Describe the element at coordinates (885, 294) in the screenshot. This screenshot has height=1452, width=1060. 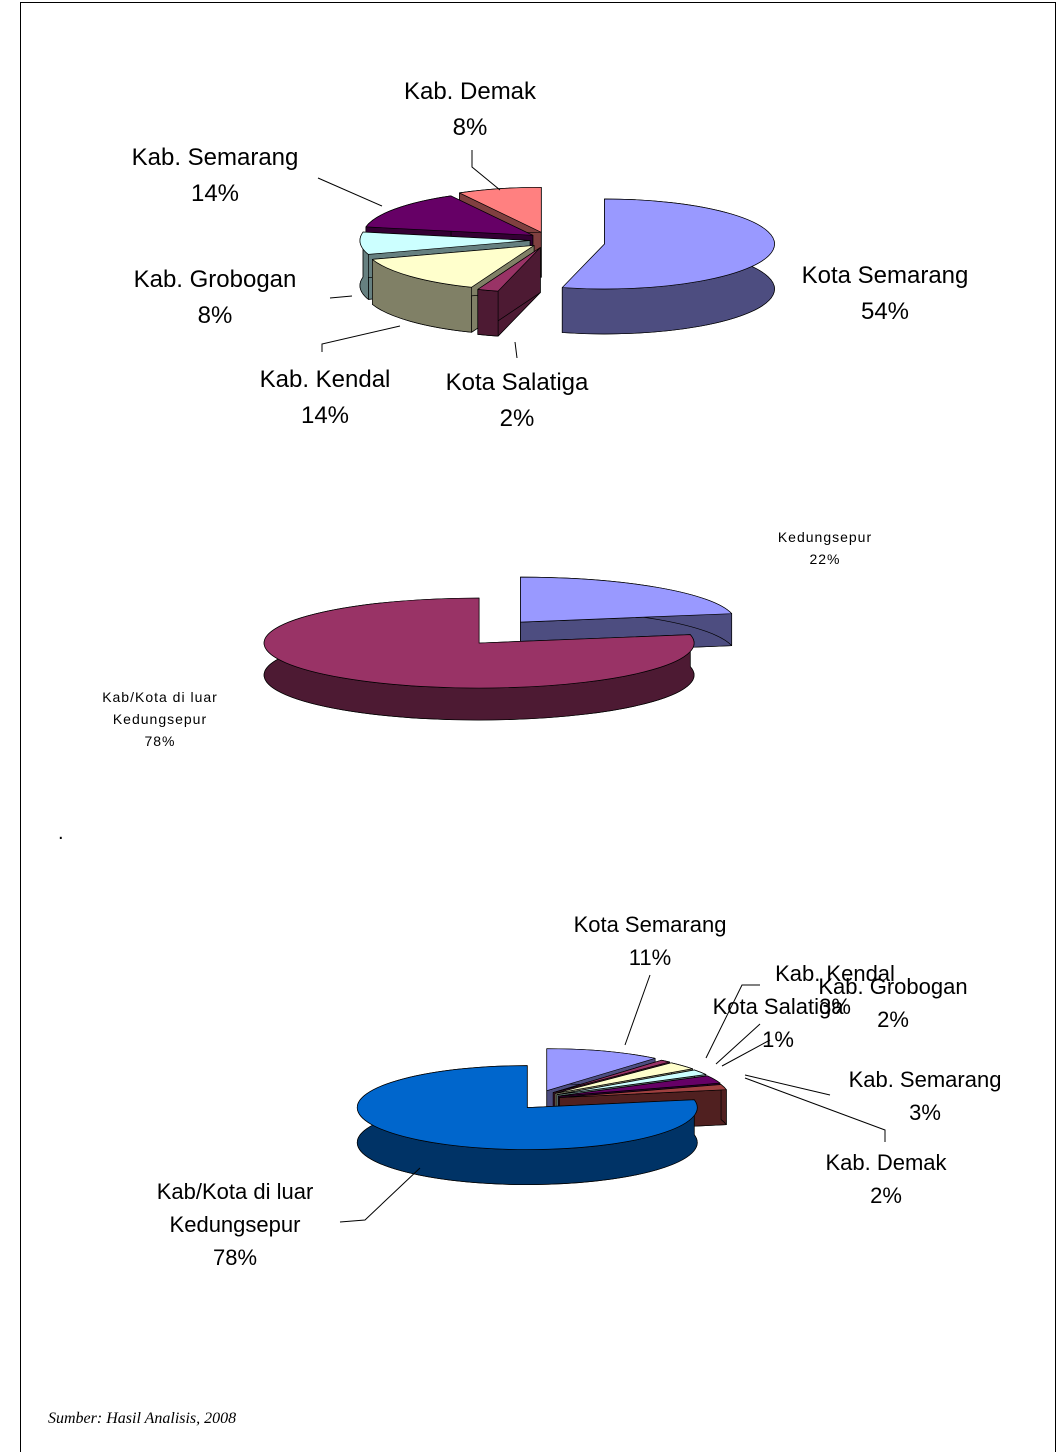
I see `slice-label: Kota Semarang 54%` at that location.